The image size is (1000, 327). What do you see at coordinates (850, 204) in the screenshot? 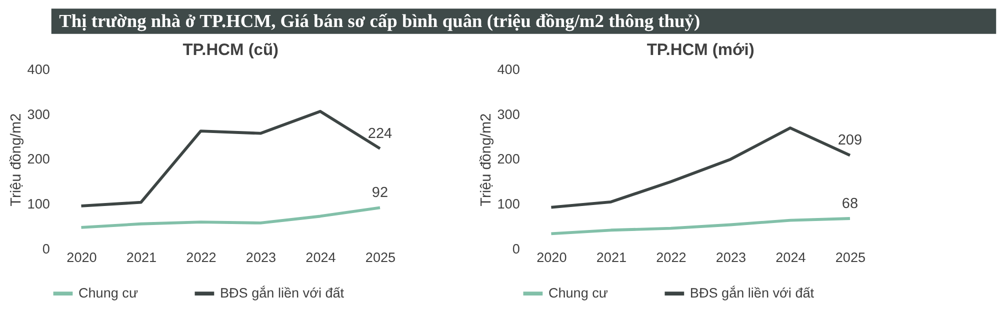
I see `data-label: 68` at bounding box center [850, 204].